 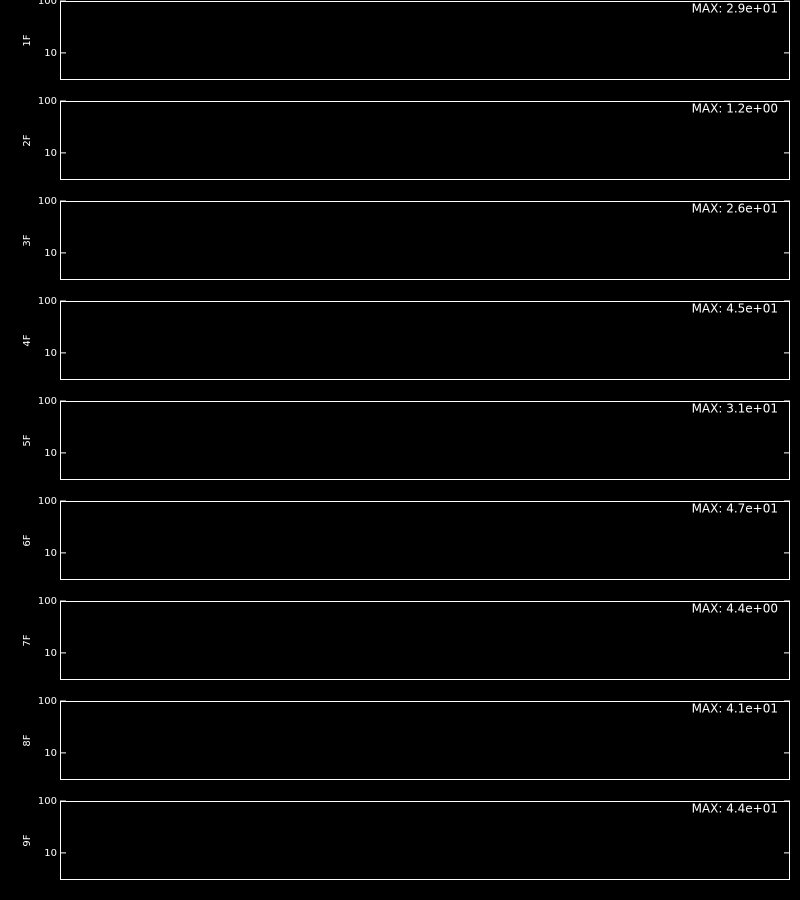 What do you see at coordinates (27, 40) in the screenshot?
I see `y-axis-label: 1F` at bounding box center [27, 40].